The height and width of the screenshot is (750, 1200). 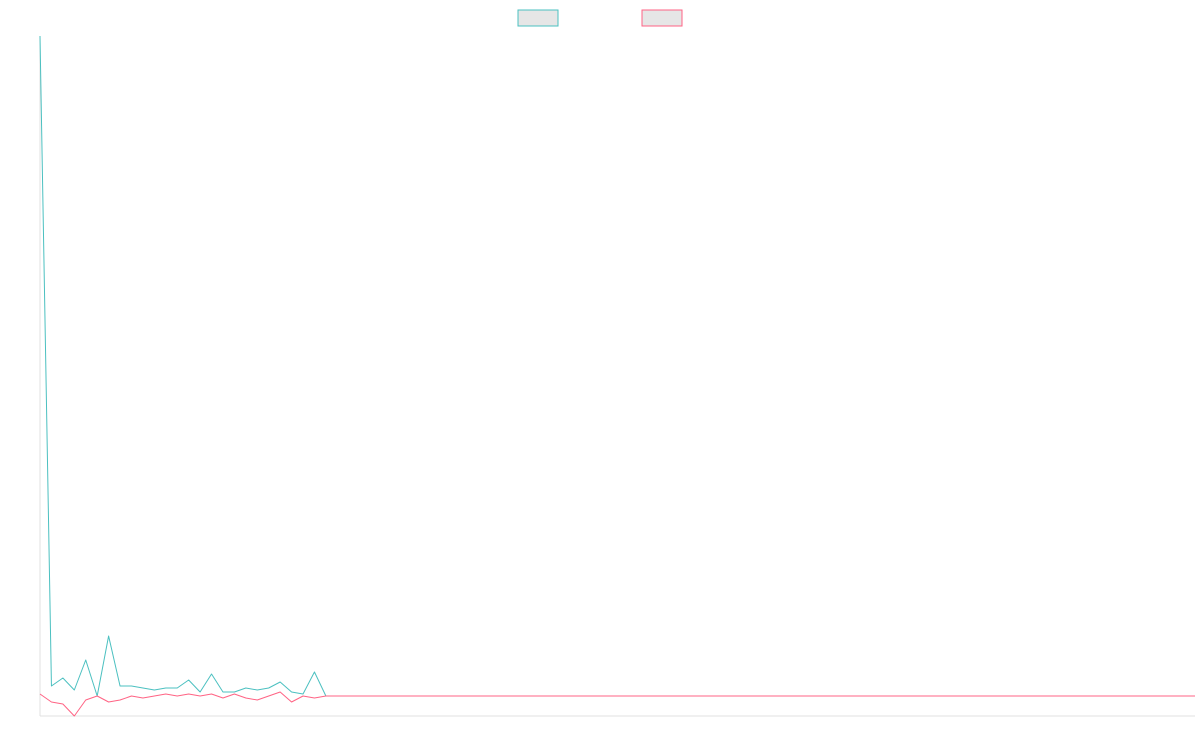 What do you see at coordinates (600, 18) in the screenshot?
I see `chart-legend` at bounding box center [600, 18].